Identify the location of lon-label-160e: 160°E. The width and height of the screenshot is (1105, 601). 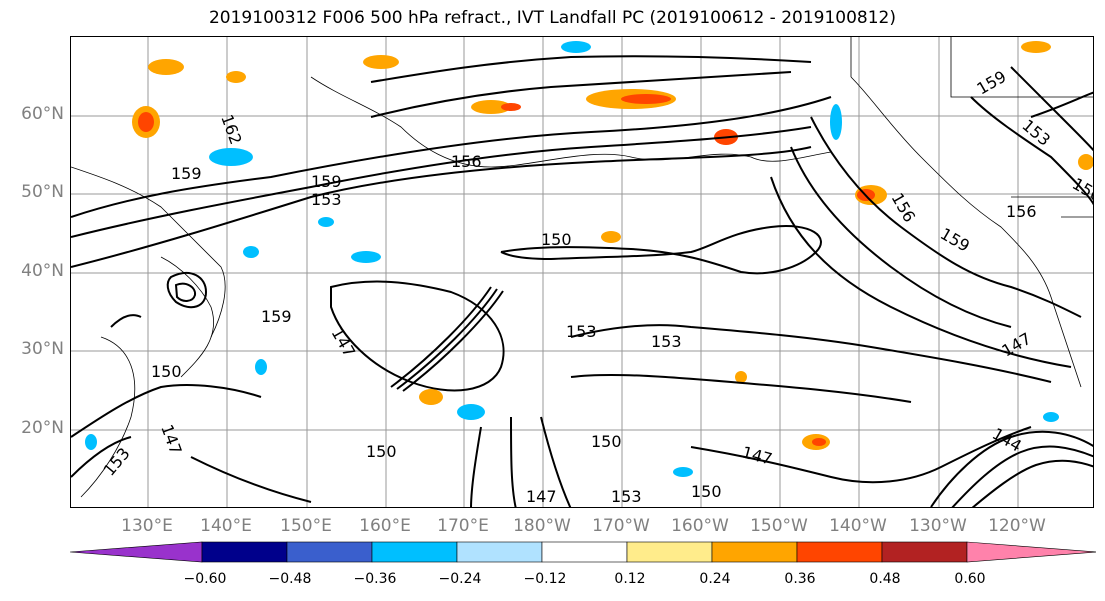
(385, 526).